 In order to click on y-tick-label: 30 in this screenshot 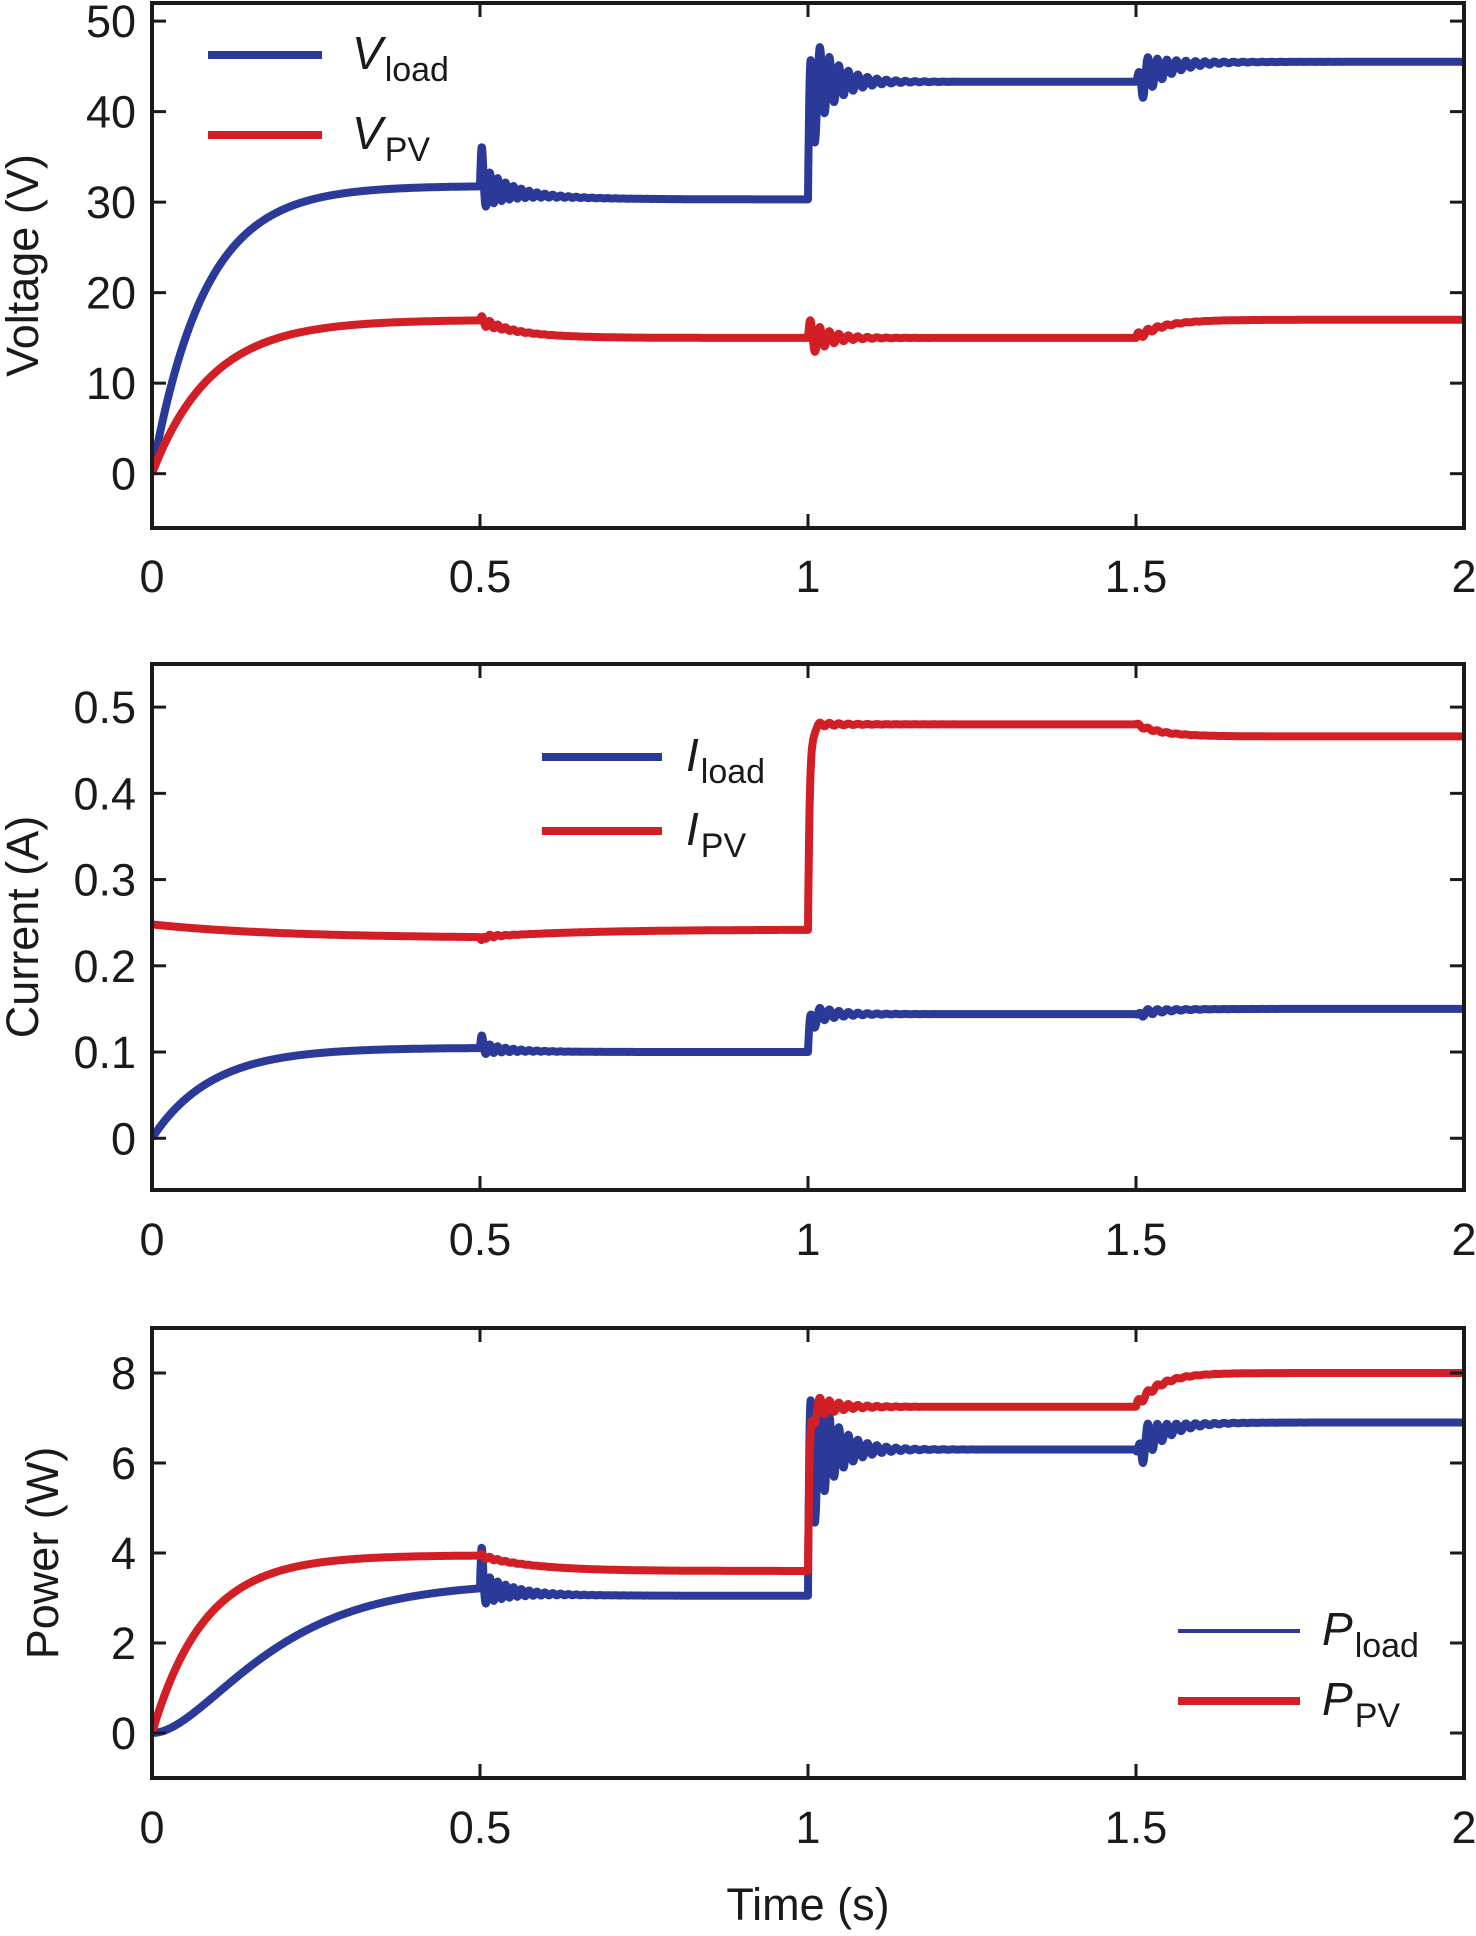, I will do `click(111, 202)`.